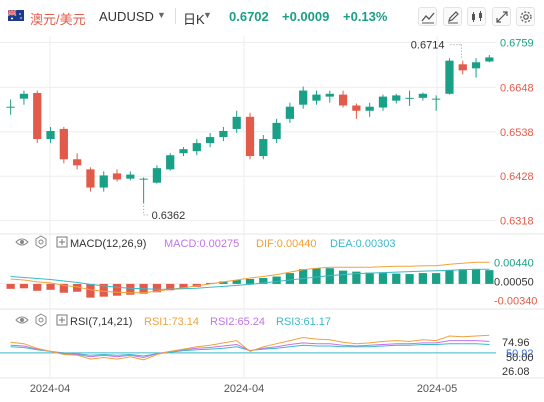  Describe the element at coordinates (362, 244) in the screenshot. I see `macd-legend-dea: DEA:0.00303` at that location.